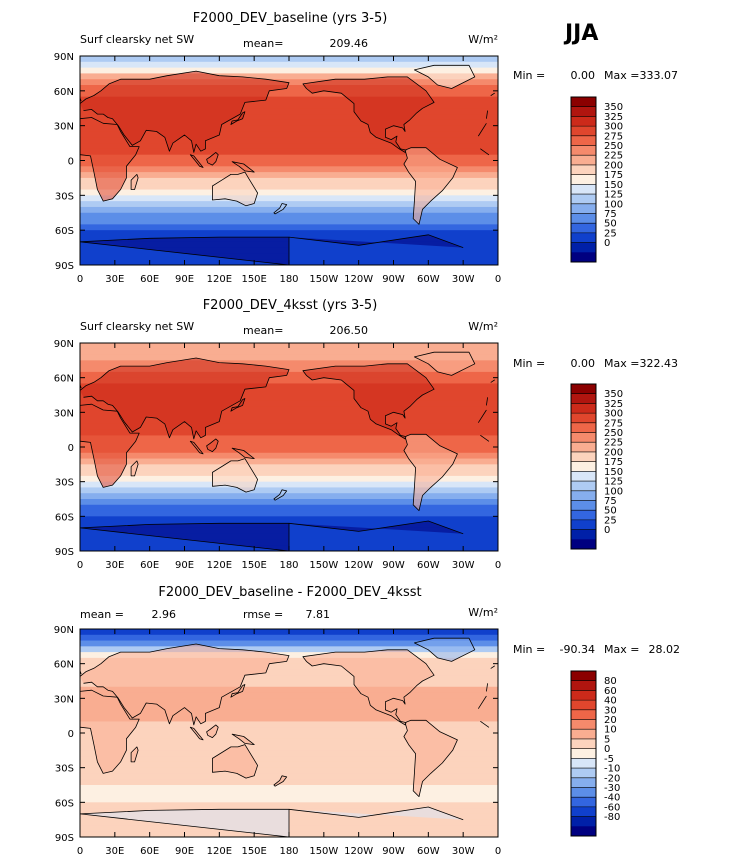  I want to click on colorbar-label: 175, so click(613, 462).